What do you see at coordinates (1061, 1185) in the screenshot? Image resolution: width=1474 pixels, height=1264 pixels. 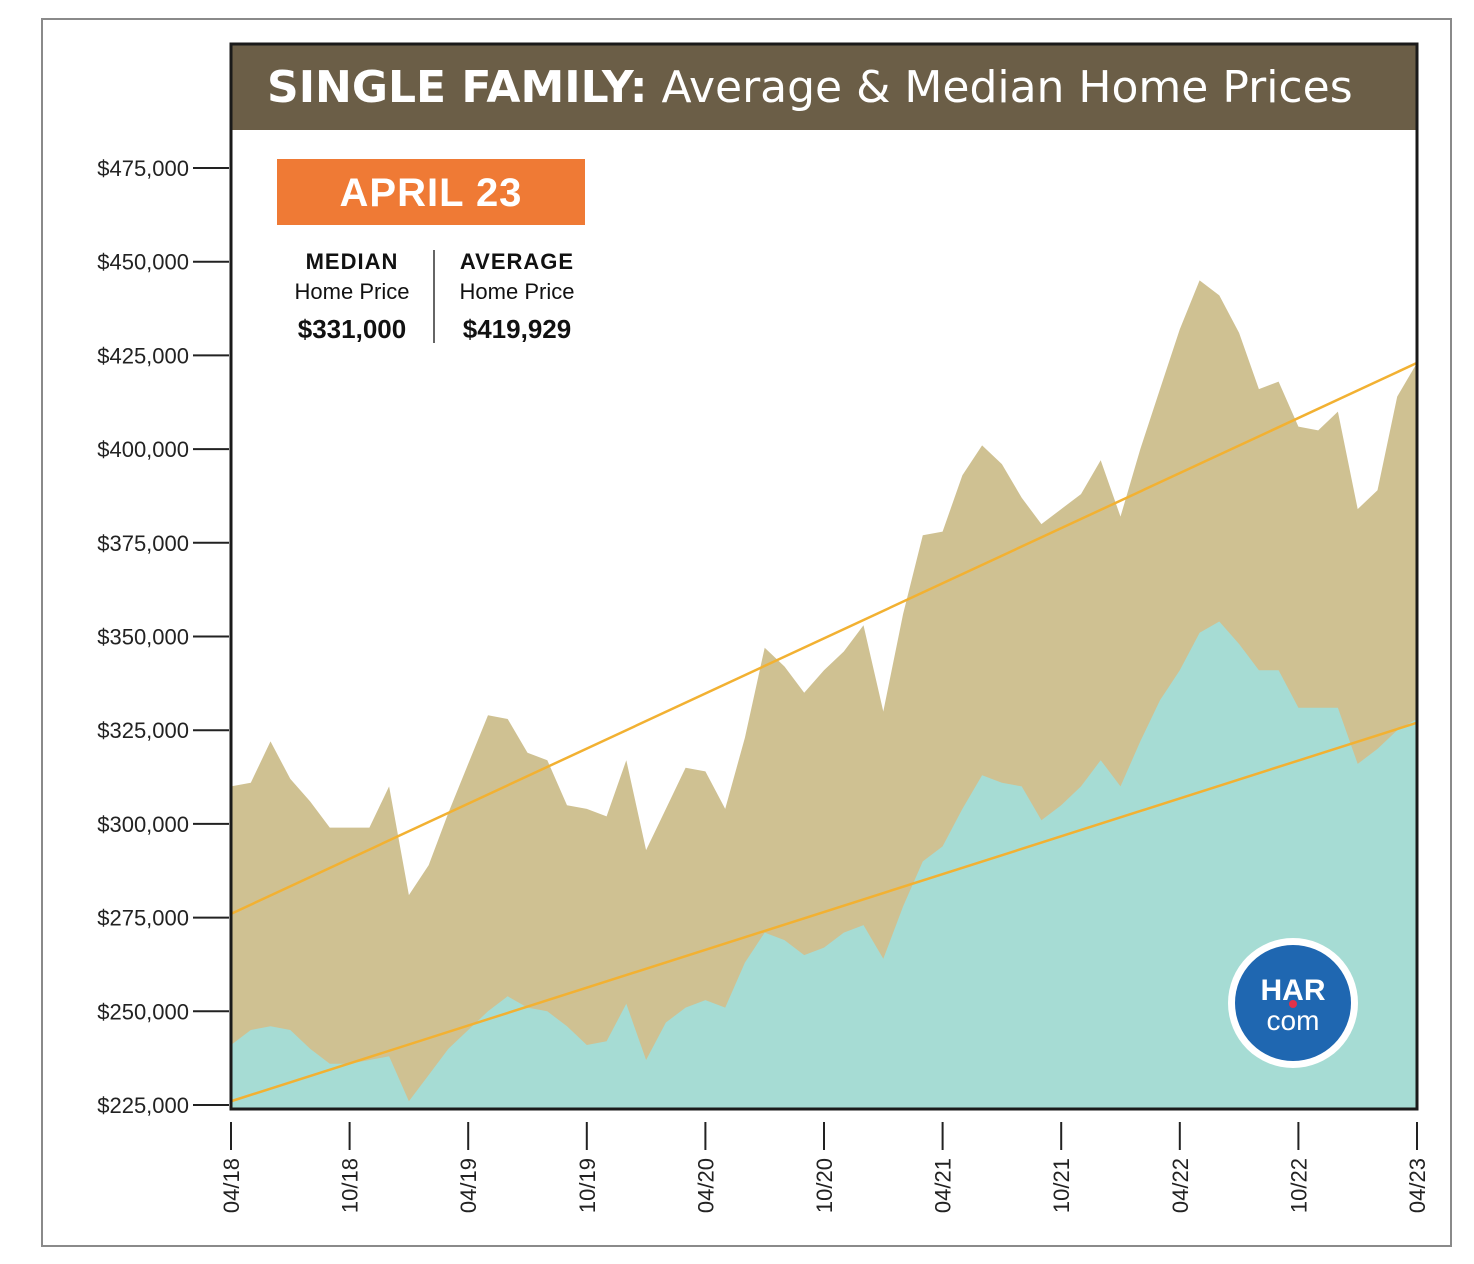 I see `x-tick-label: 10/21` at bounding box center [1061, 1185].